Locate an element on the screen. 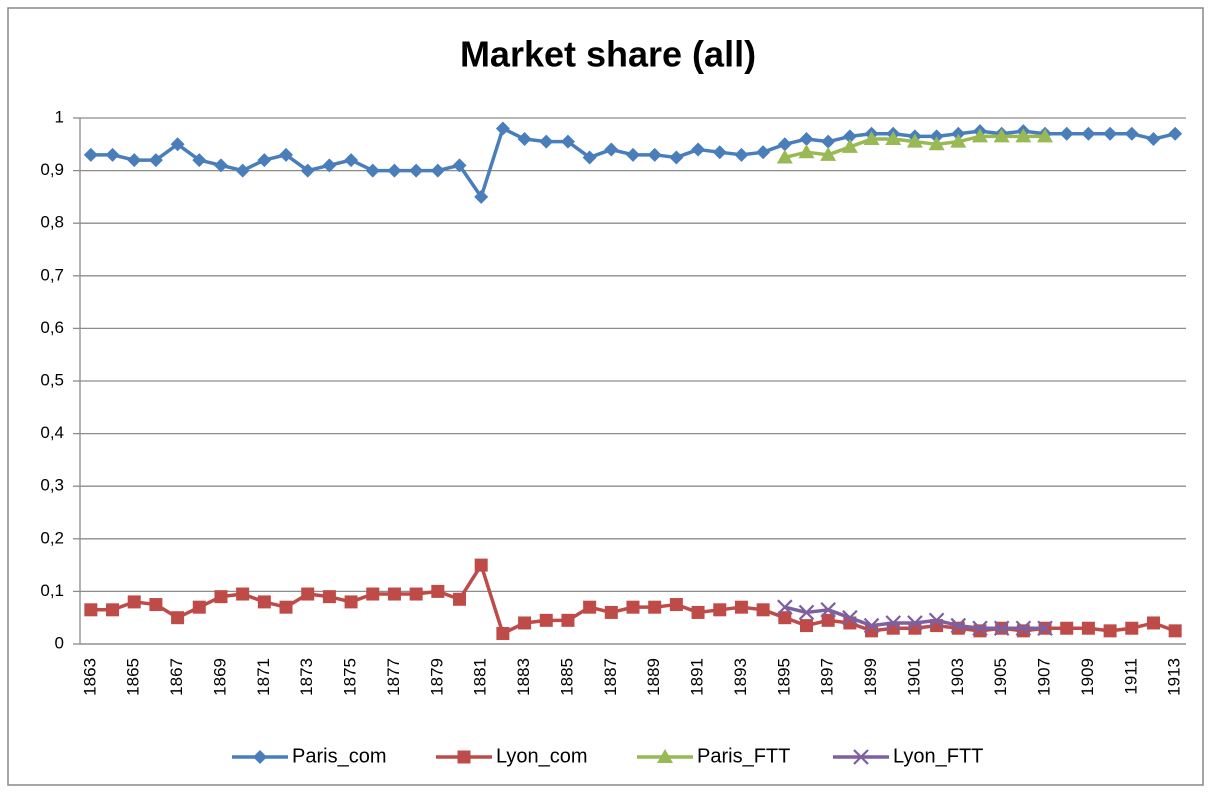 The image size is (1212, 794). y-tick-label: 1 is located at coordinates (59, 116).